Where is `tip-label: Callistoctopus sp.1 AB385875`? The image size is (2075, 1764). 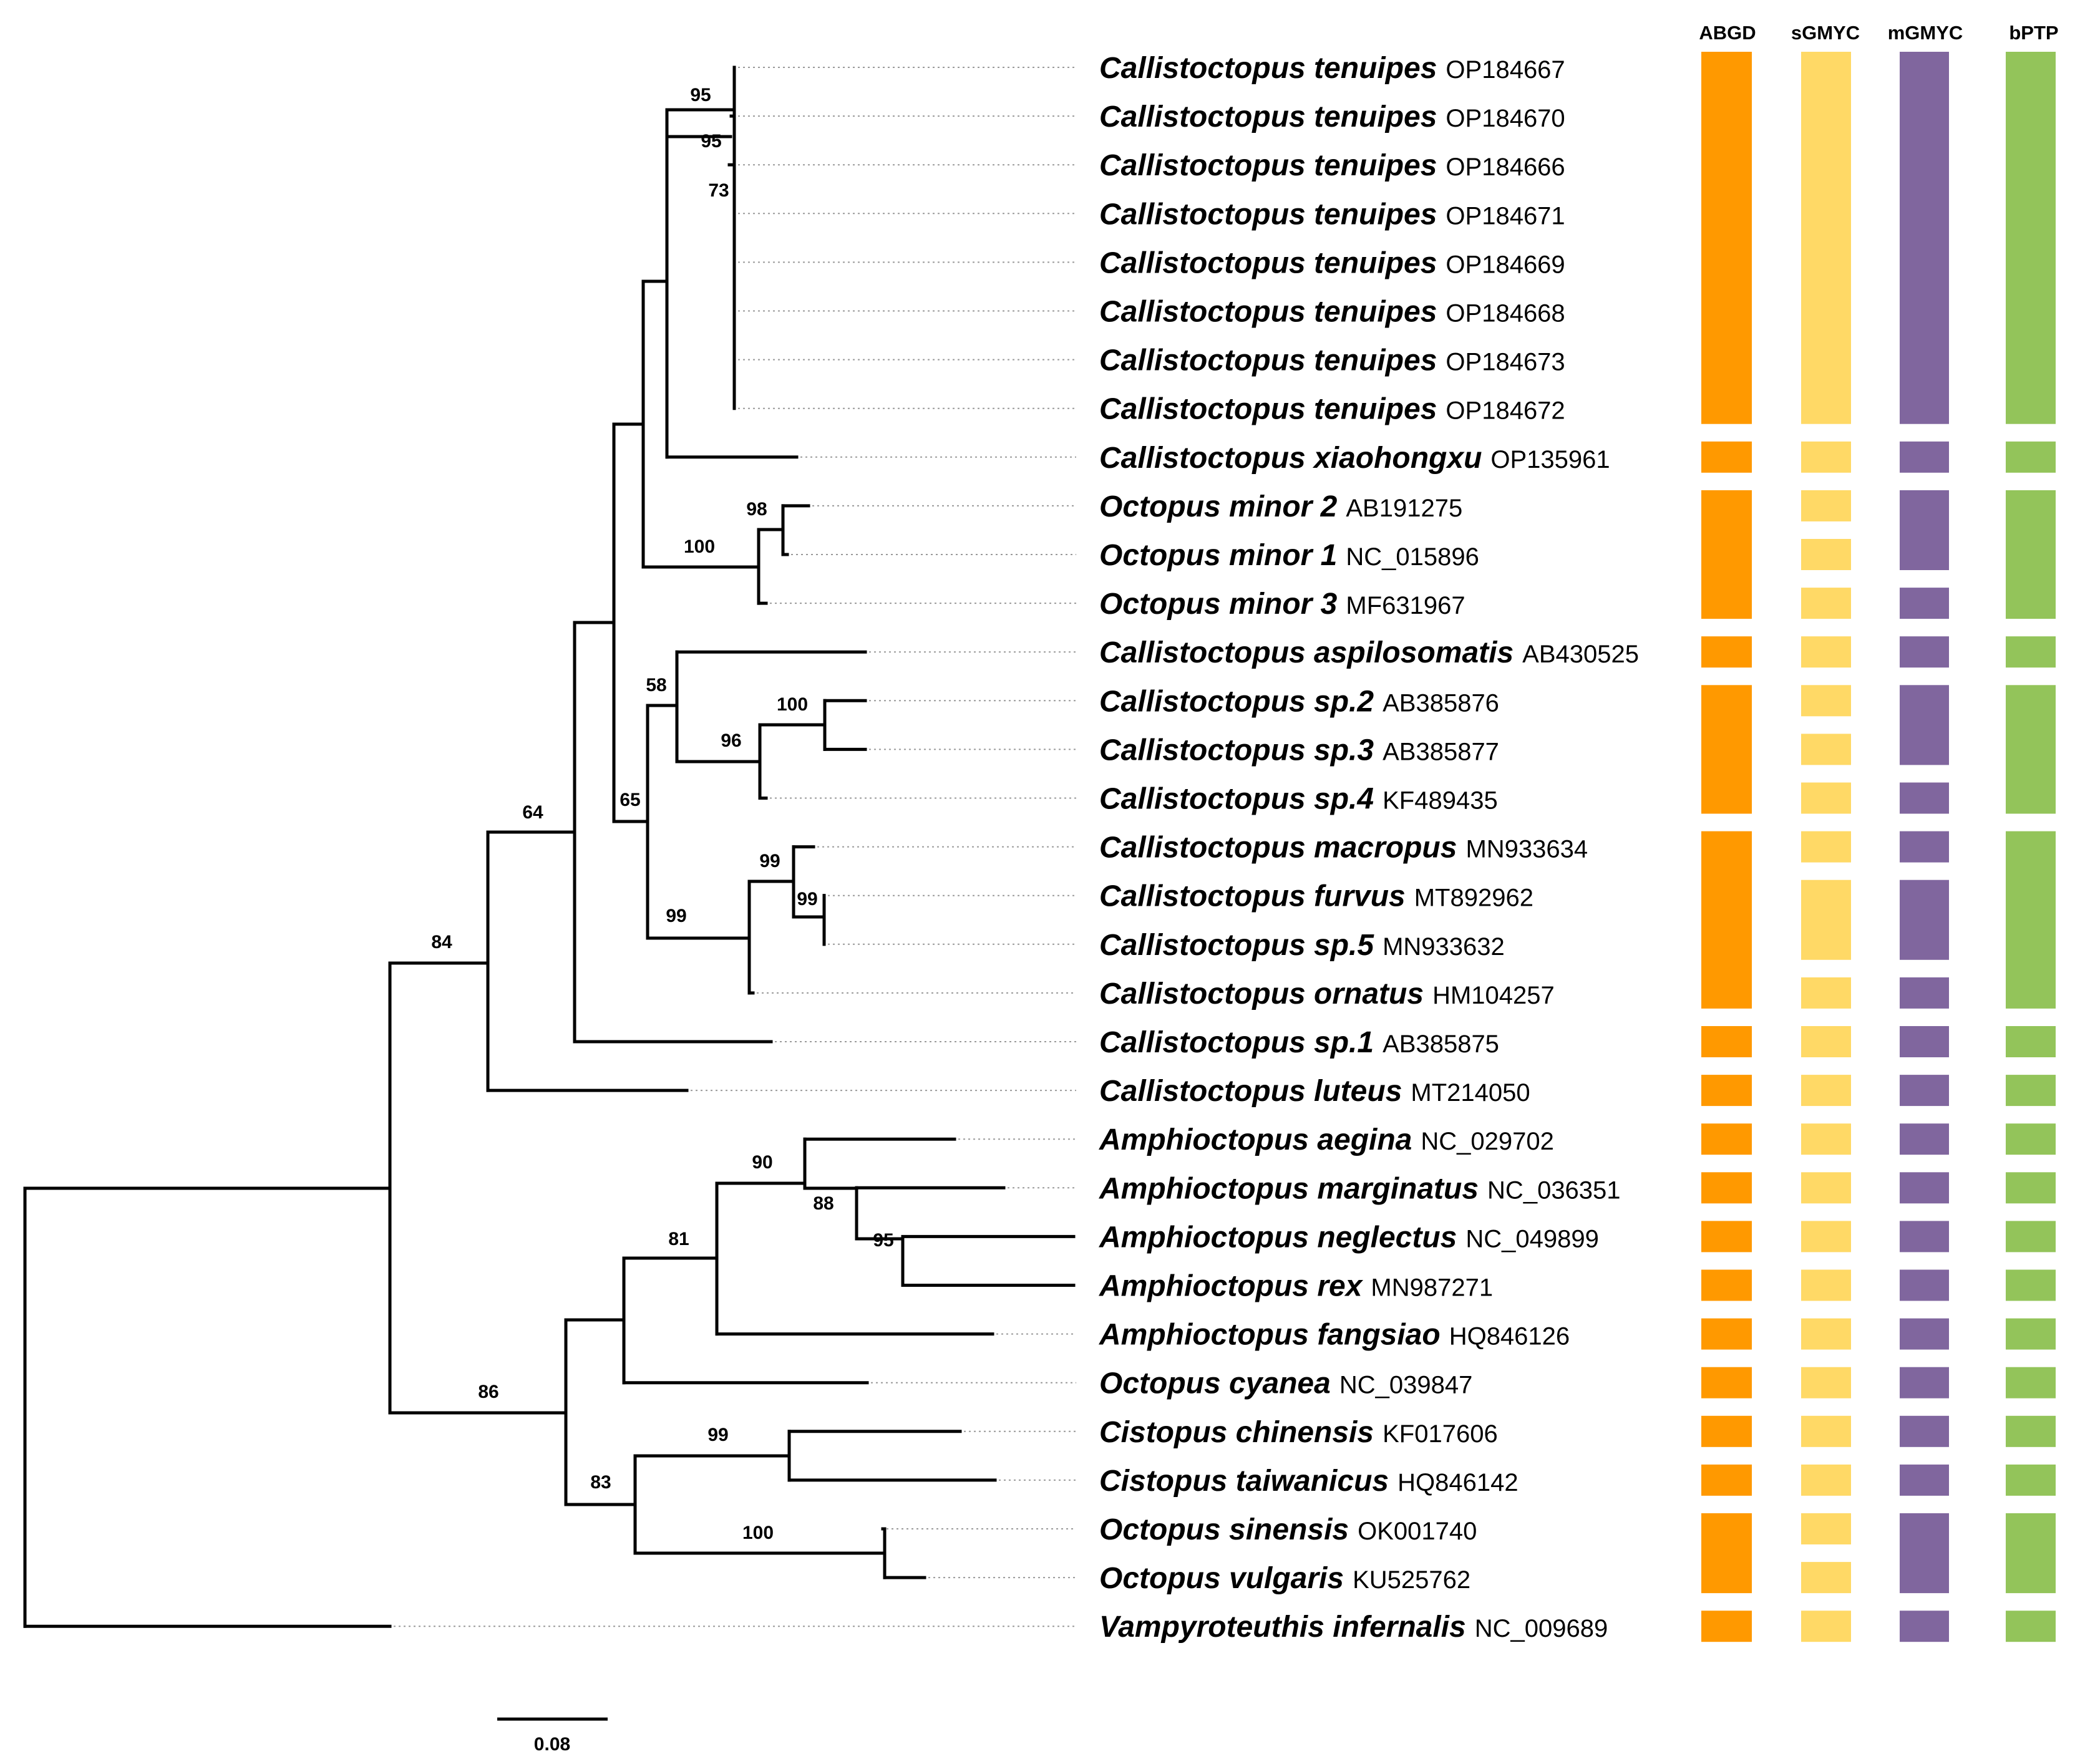 tip-label: Callistoctopus sp.1 AB385875 is located at coordinates (1299, 1042).